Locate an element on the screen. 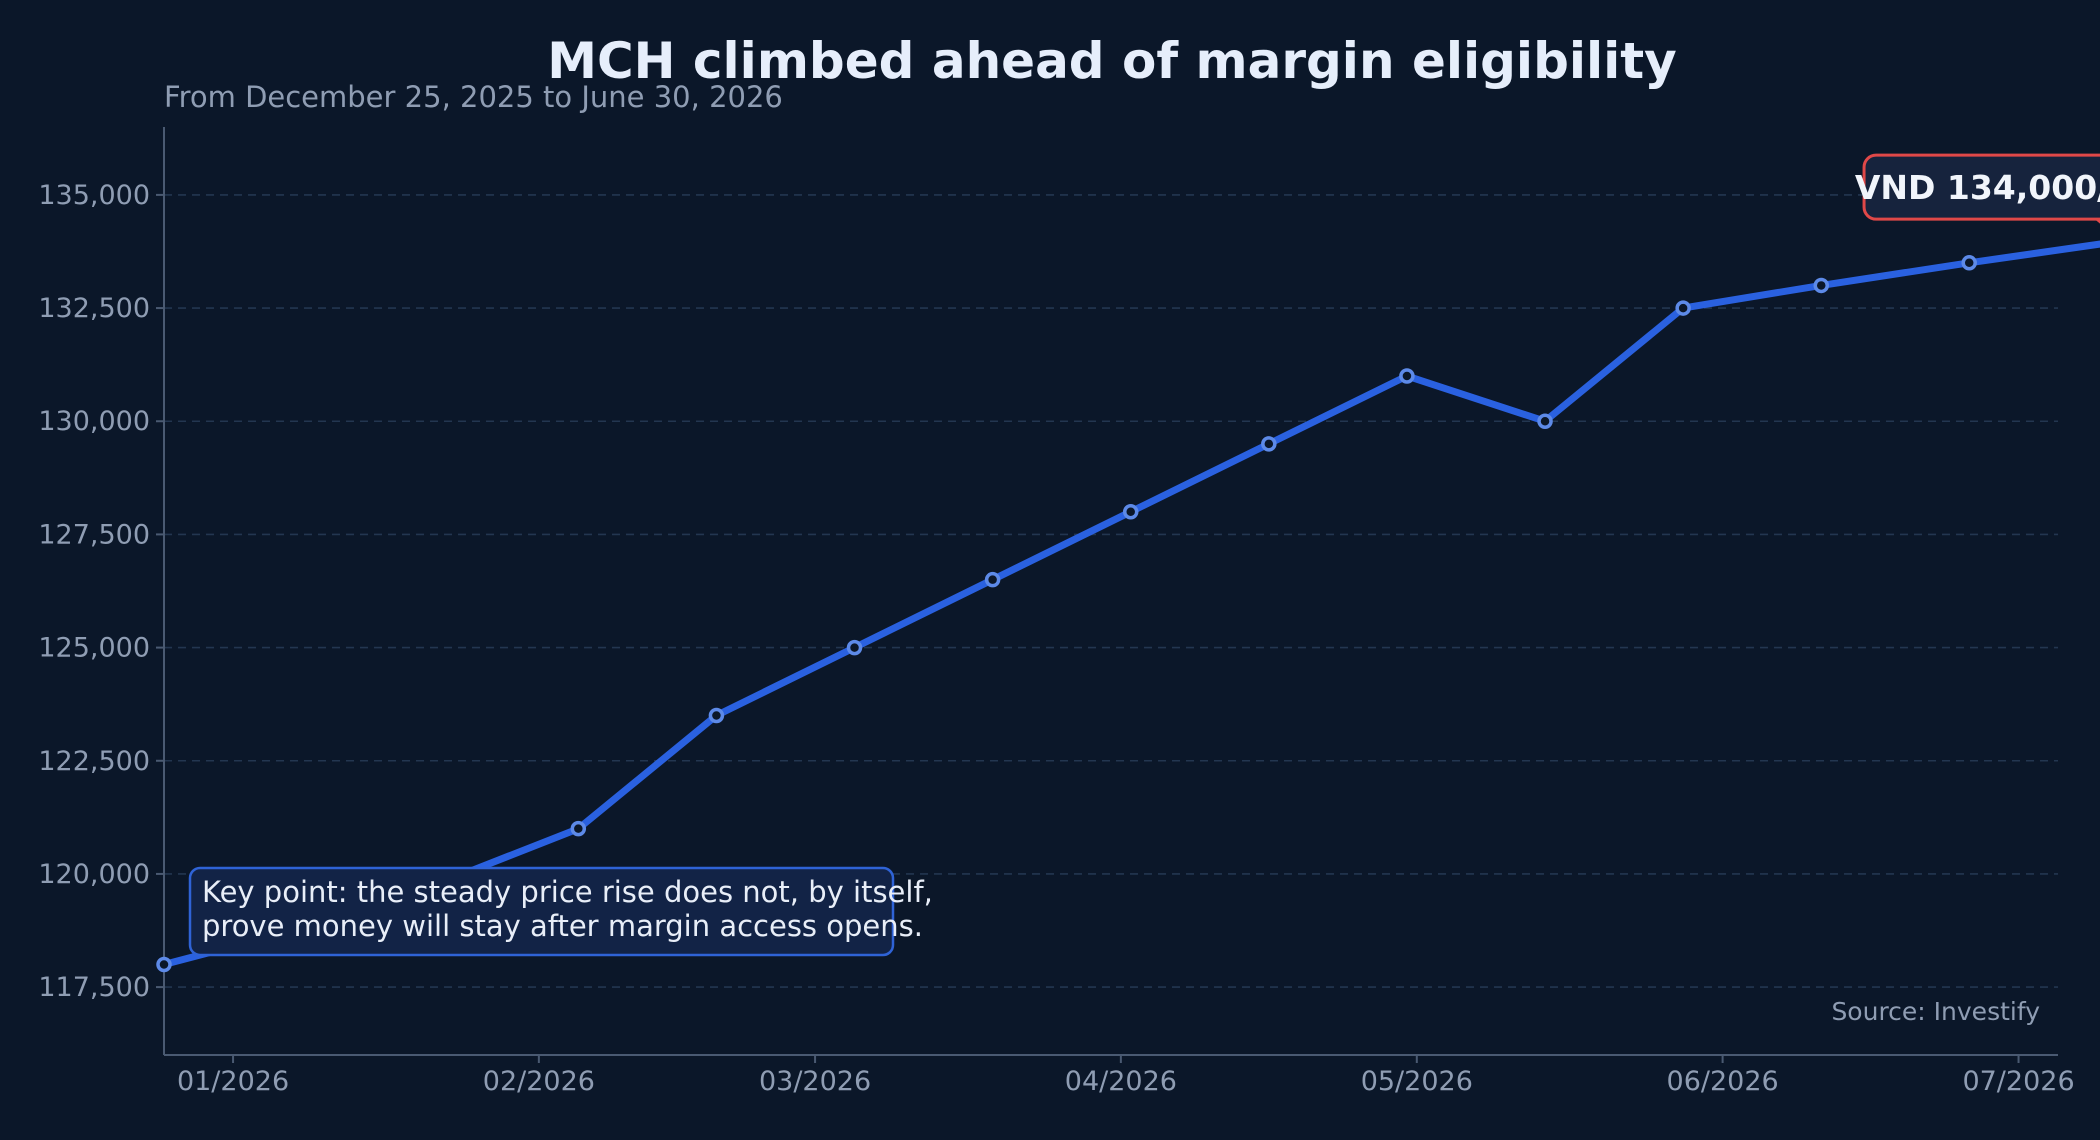 The height and width of the screenshot is (1140, 2100). chart-subtitle: From December 25, 2025 to June 30, 2026 is located at coordinates (473, 97).